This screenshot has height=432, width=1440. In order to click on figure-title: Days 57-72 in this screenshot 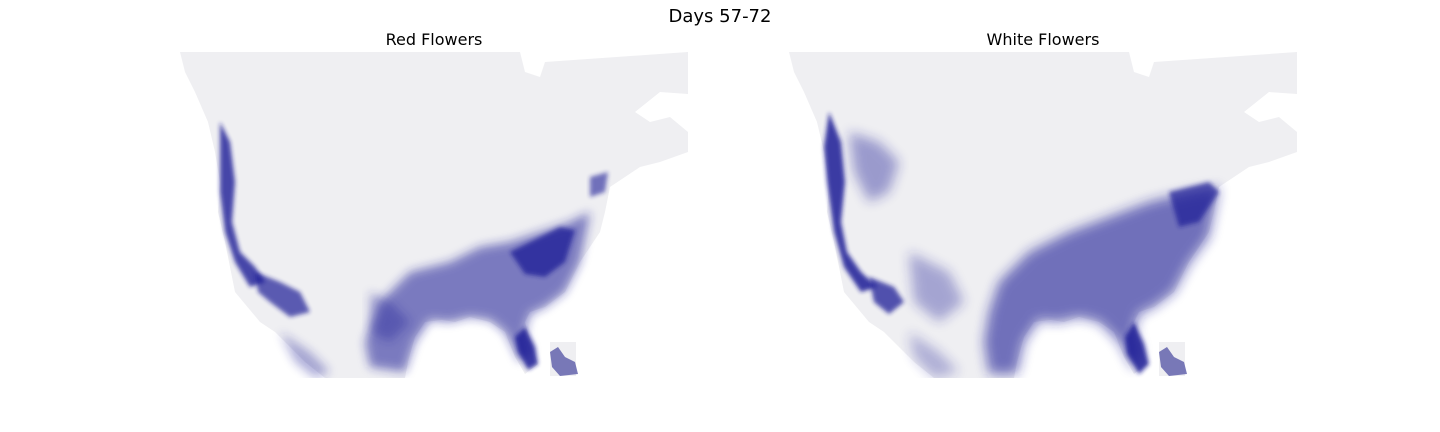, I will do `click(720, 16)`.